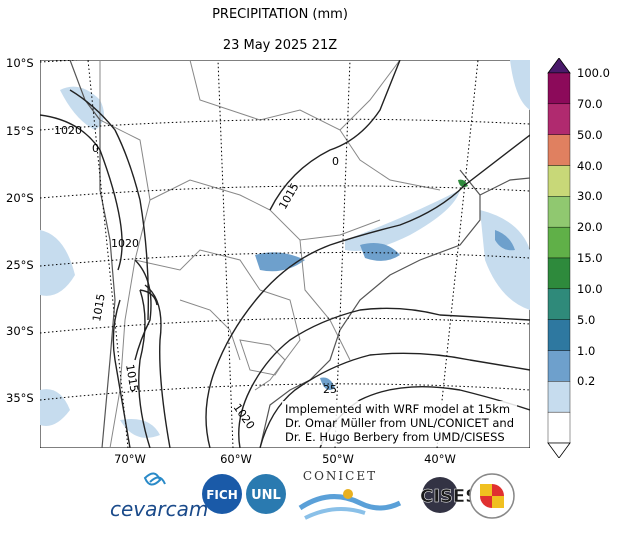 The height and width of the screenshot is (537, 617). Describe the element at coordinates (338, 459) in the screenshot. I see `lon-label-50w: 50°W` at that location.